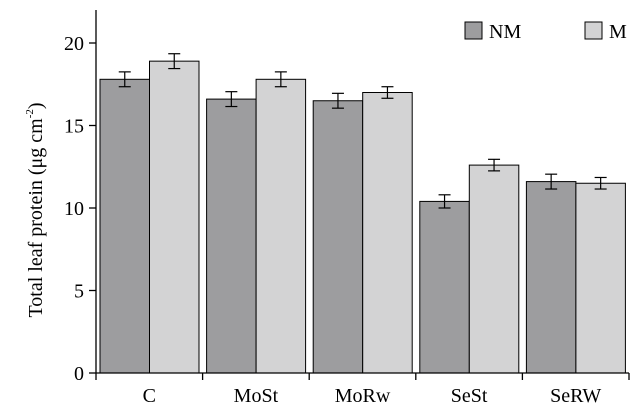  What do you see at coordinates (174, 217) in the screenshot?
I see `bar-m-c` at bounding box center [174, 217].